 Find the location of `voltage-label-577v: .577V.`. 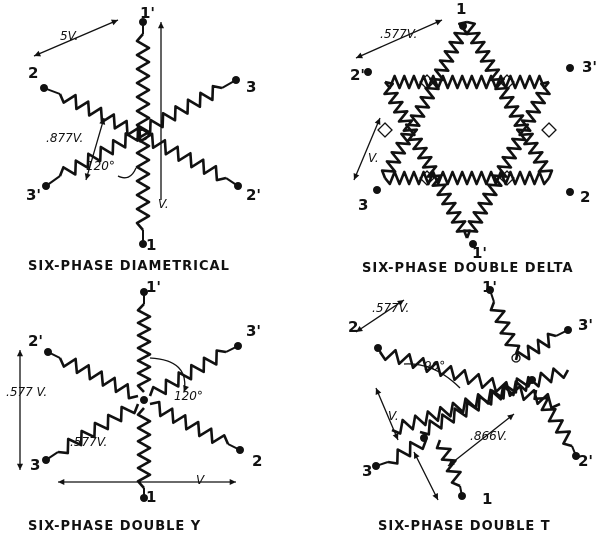

voltage-label-577v: .577V. is located at coordinates (390, 308).